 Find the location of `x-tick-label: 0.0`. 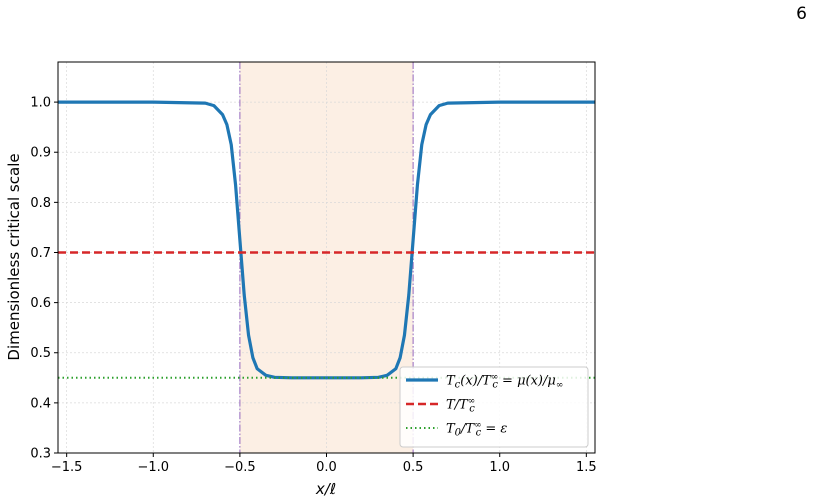

x-tick-label: 0.0 is located at coordinates (326, 467).